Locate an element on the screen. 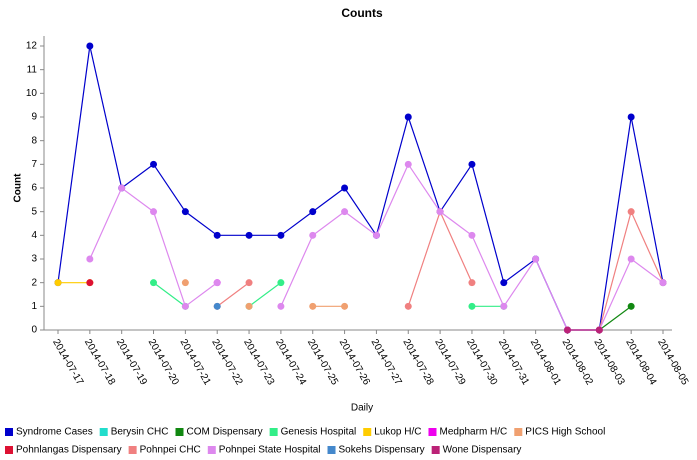 The image size is (697, 460). y-tick-label: 11 is located at coordinates (32, 69).